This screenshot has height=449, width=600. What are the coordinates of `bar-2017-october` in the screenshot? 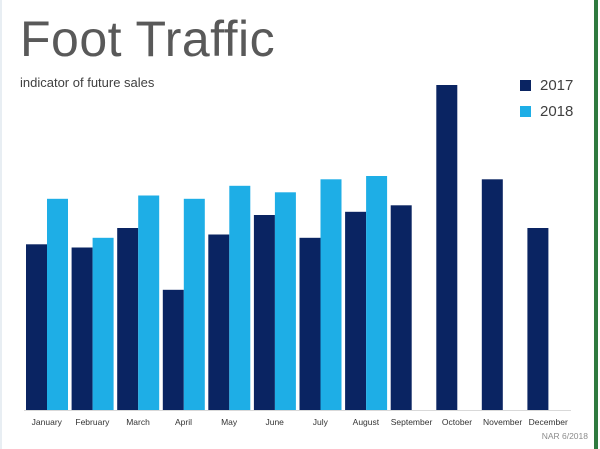 It's located at (447, 247).